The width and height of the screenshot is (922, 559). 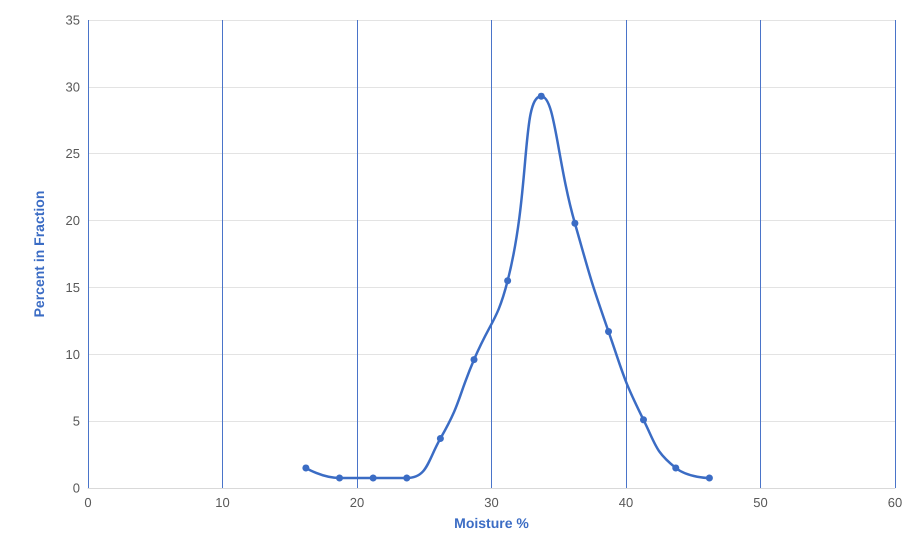 I want to click on y-axis-title: Percent in Fraction, so click(x=39, y=254).